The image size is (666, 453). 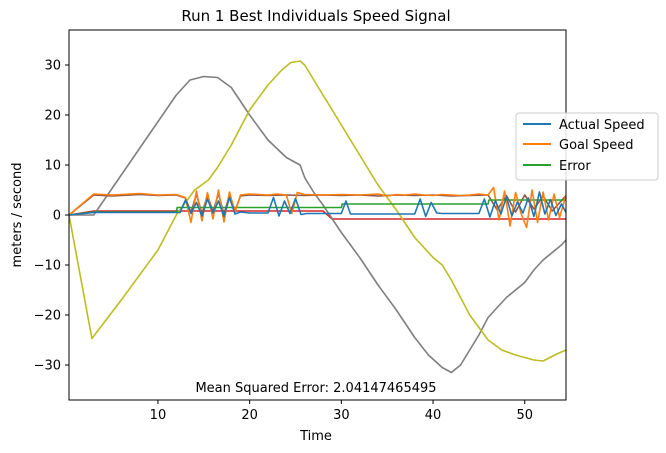 I want to click on y-tick-label: 30, so click(x=52, y=66).